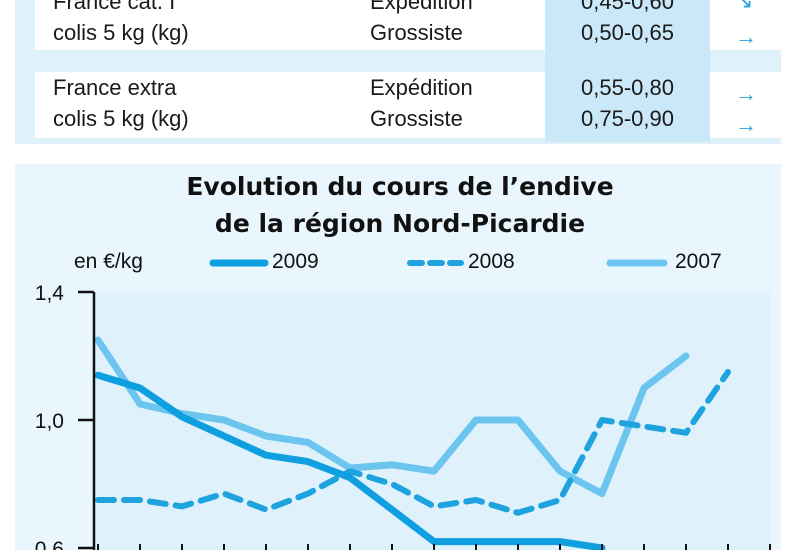 The image size is (800, 550). I want to click on trend-down-arrow-icon: ↘, so click(744, 6).